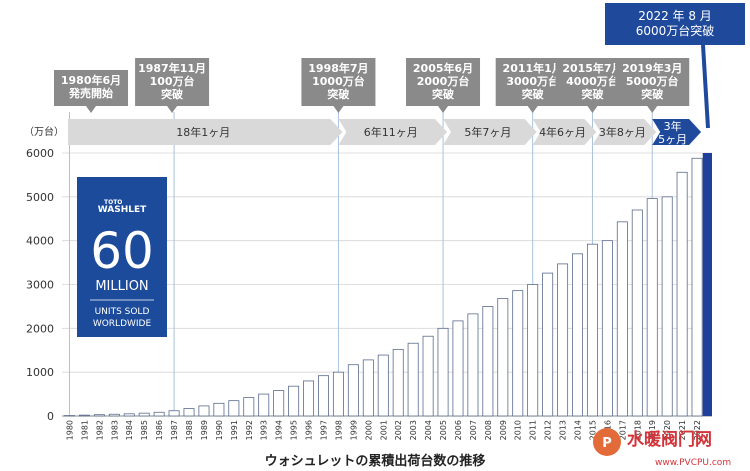  What do you see at coordinates (413, 430) in the screenshot?
I see `x-tick-label: 2003` at bounding box center [413, 430].